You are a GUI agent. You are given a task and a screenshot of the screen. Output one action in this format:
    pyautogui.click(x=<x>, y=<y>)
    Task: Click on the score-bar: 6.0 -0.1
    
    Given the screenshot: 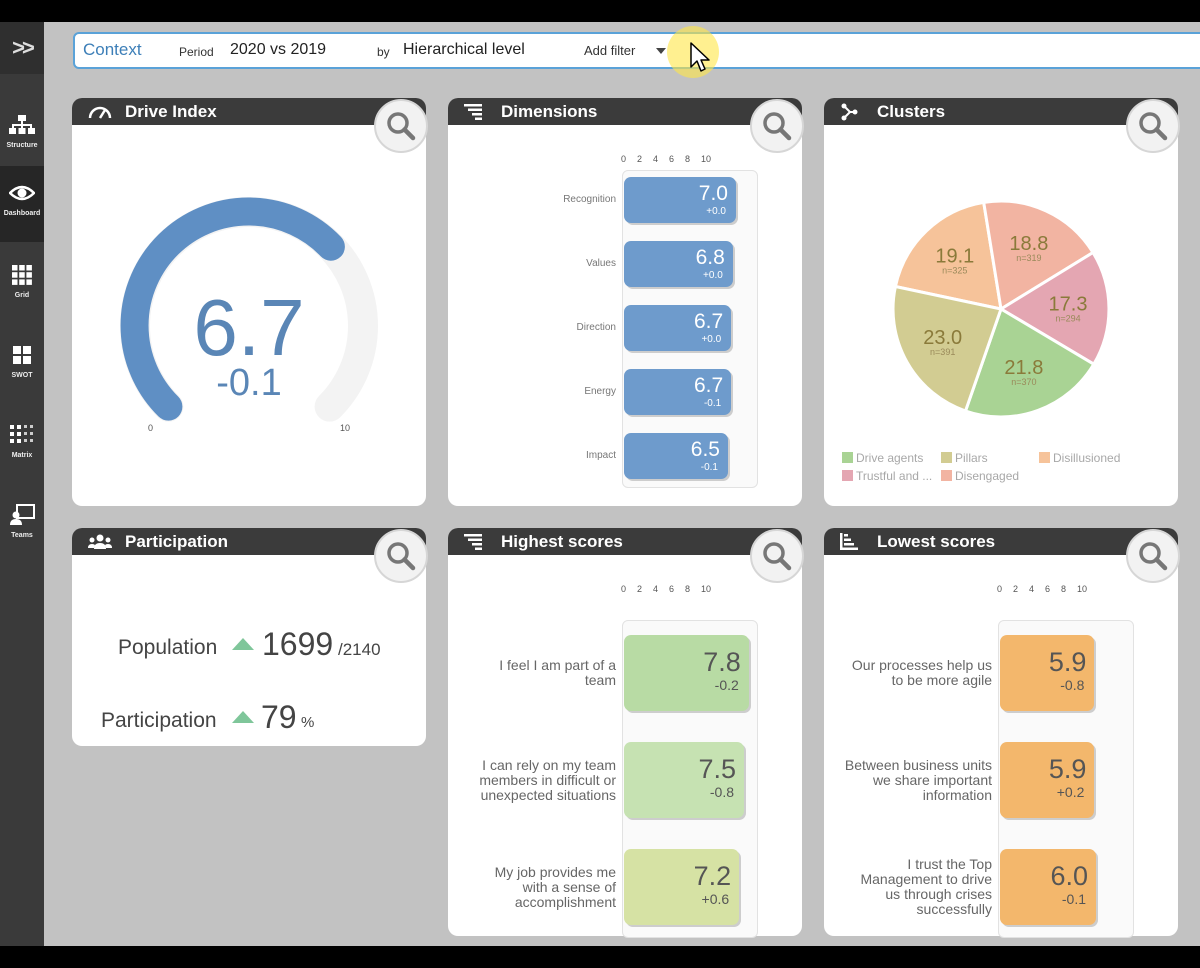 What is the action you would take?
    pyautogui.click(x=1048, y=887)
    